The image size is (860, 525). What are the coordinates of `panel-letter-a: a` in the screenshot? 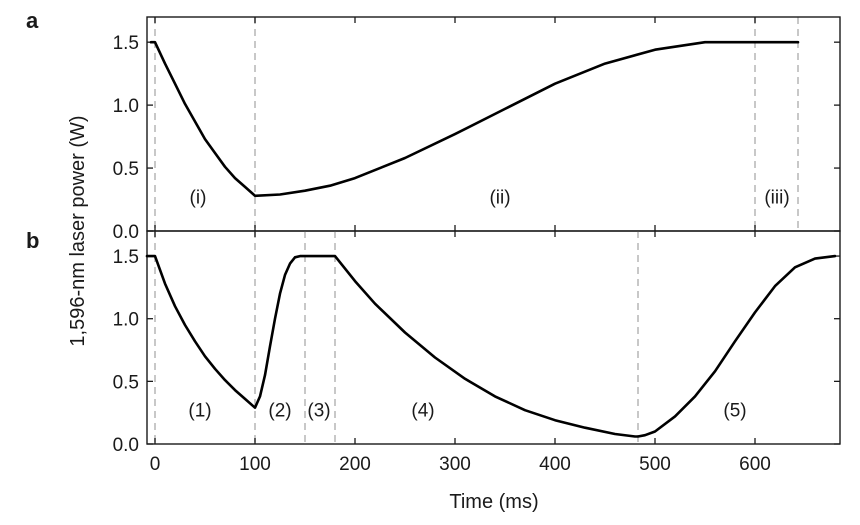 It's located at (32, 20).